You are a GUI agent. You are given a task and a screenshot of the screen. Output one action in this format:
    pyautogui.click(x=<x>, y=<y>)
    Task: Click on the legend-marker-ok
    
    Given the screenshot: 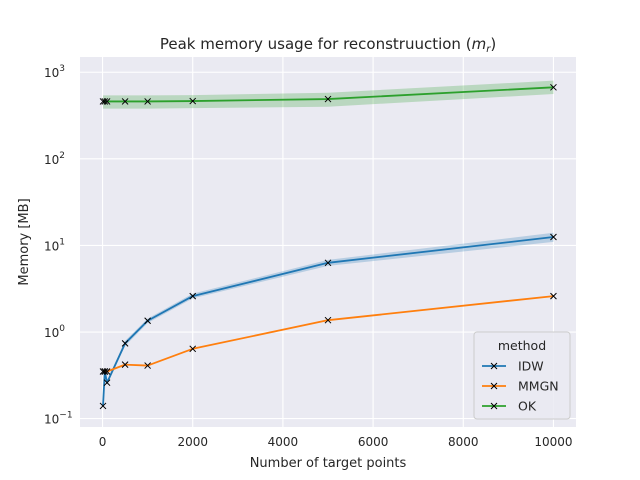 What is the action you would take?
    pyautogui.click(x=494, y=406)
    